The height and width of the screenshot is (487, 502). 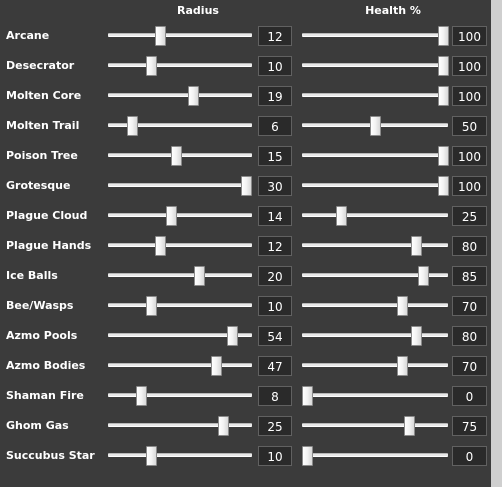 I want to click on health-value-field: 50, so click(x=469, y=126).